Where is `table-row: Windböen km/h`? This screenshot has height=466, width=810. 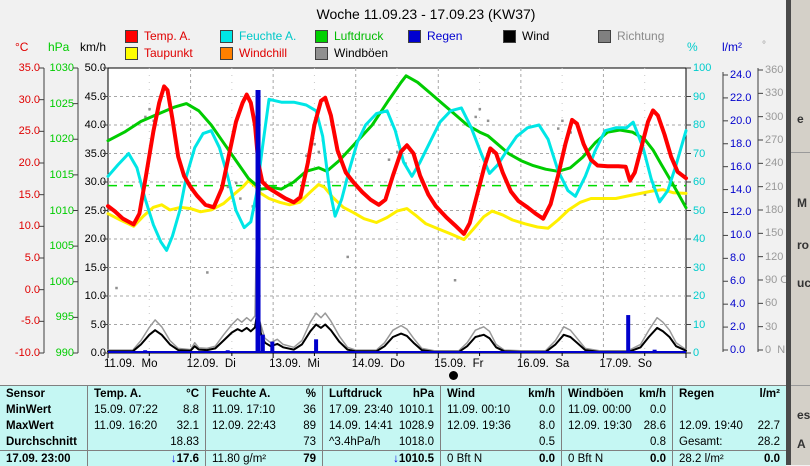 table-row: Windböen km/h is located at coordinates (617, 394).